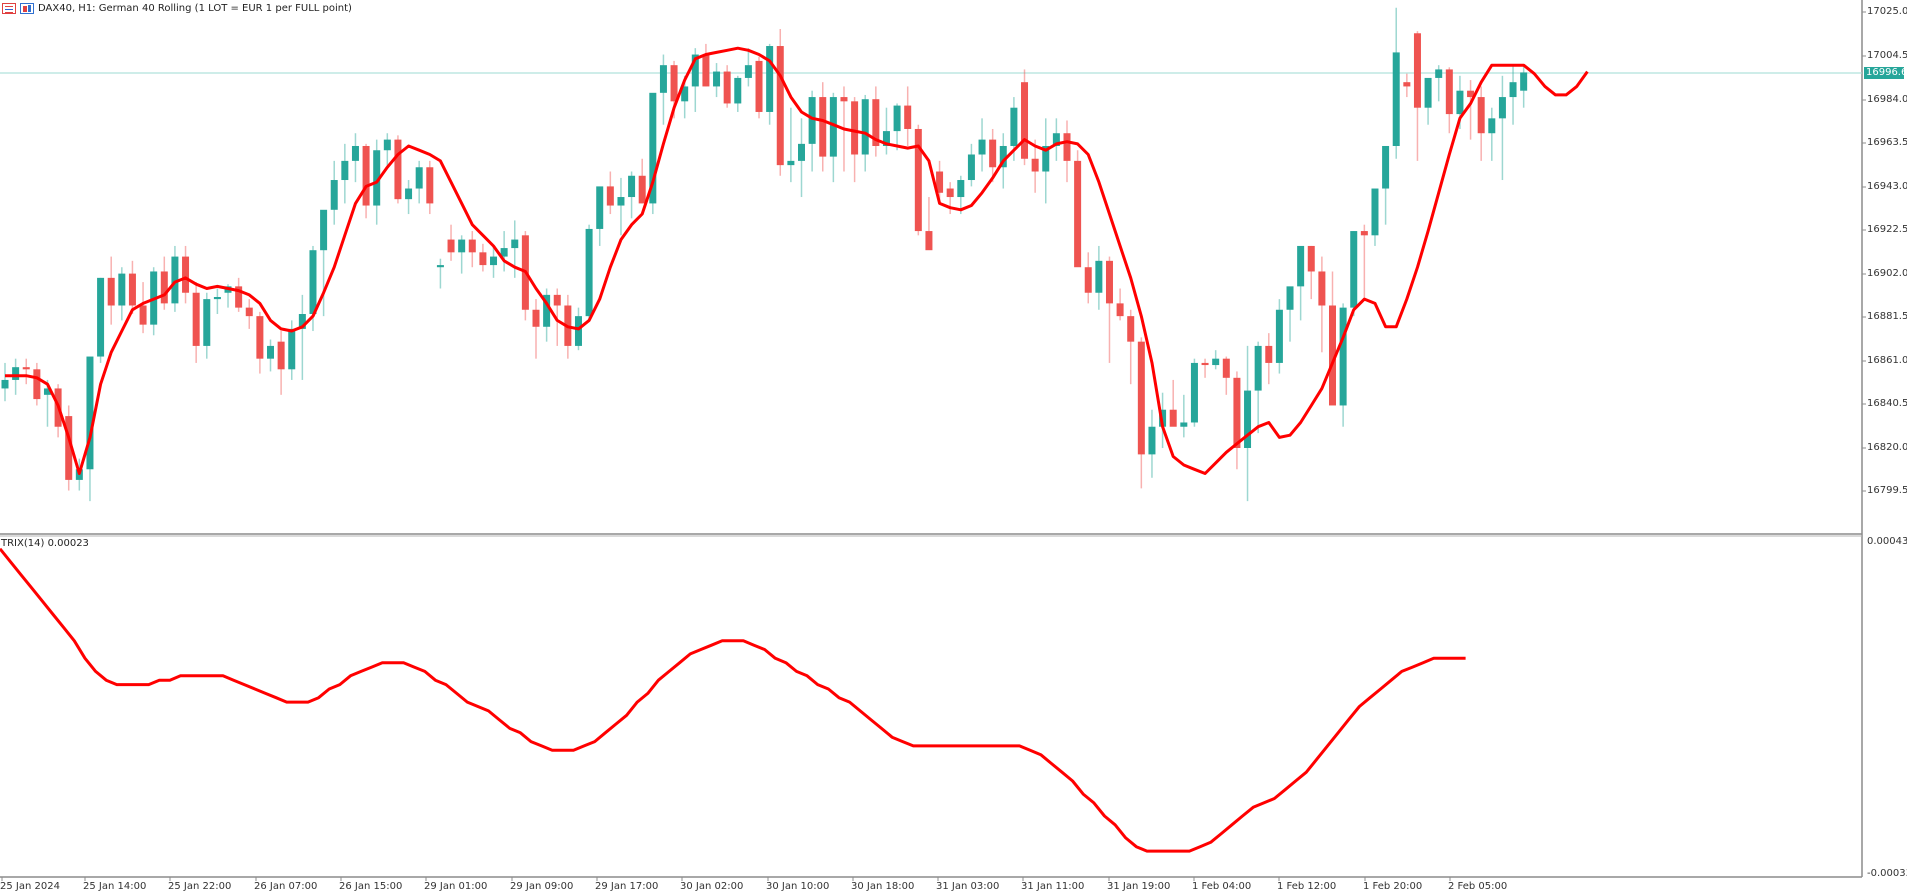 The width and height of the screenshot is (1907, 896). Describe the element at coordinates (1307, 886) in the screenshot. I see `time-axis-label: 1 Feb 12:00` at that location.